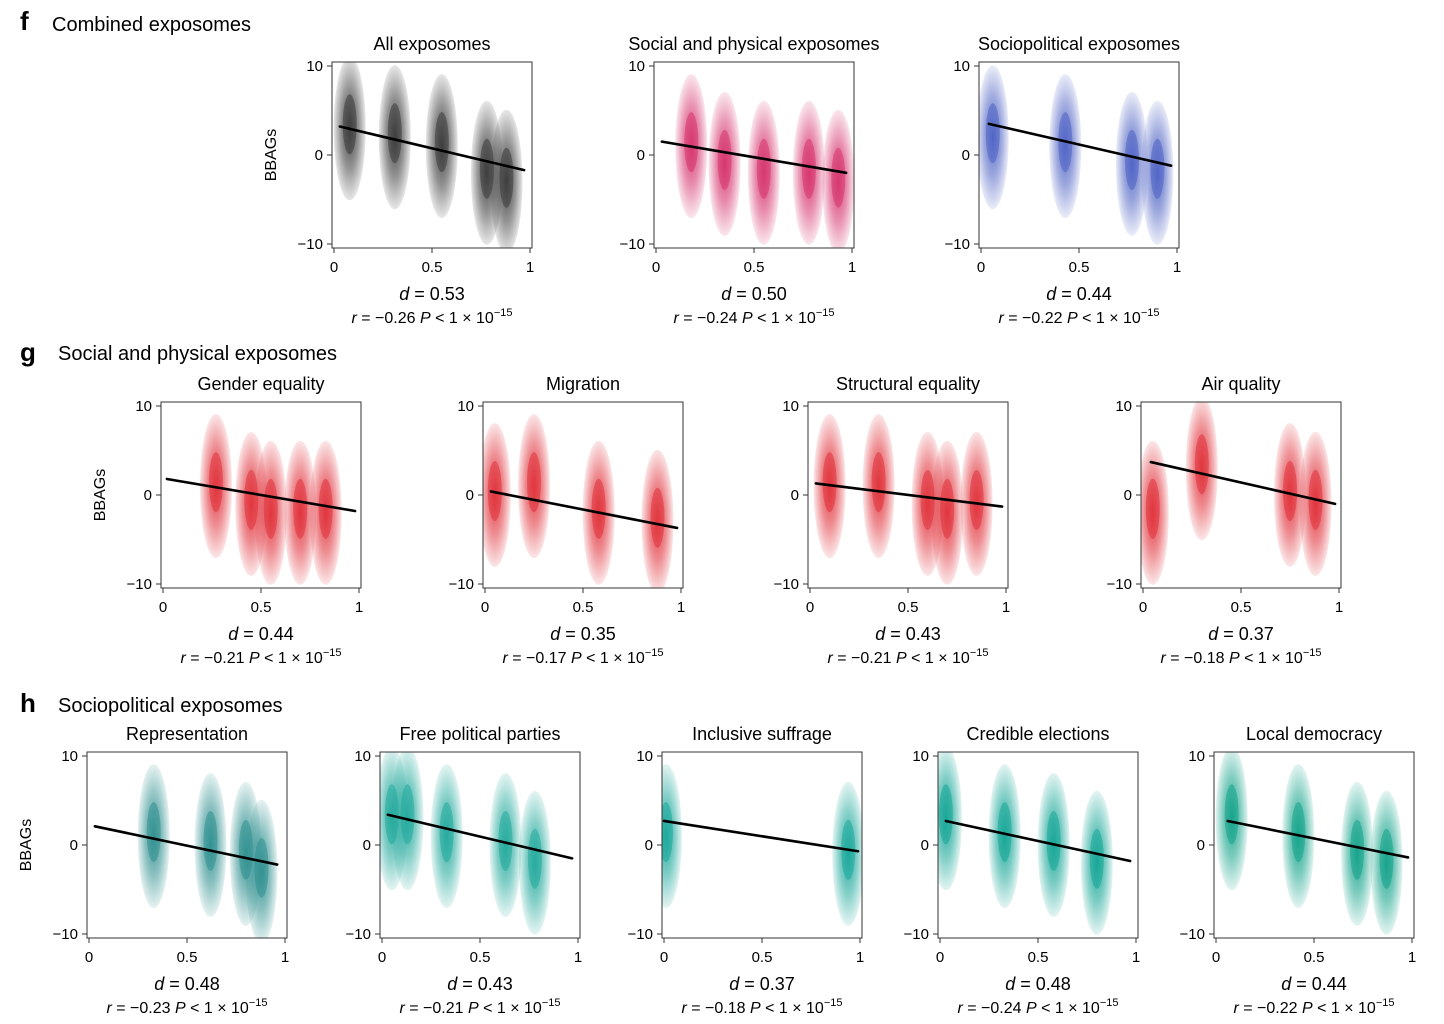 Image resolution: width=1444 pixels, height=1024 pixels. What do you see at coordinates (908, 384) in the screenshot?
I see `chart-title: Structural equality` at bounding box center [908, 384].